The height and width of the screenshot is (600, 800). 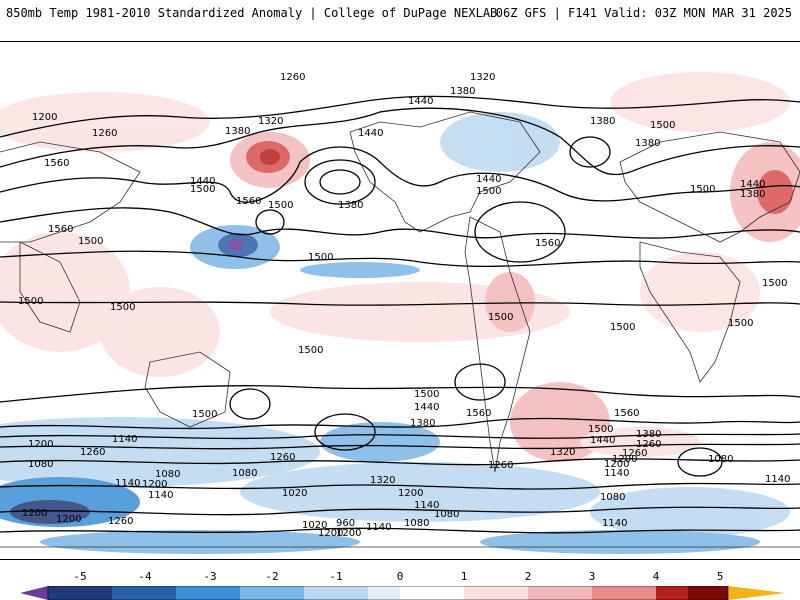 What do you see at coordinates (402, 593) in the screenshot?
I see `colorbar-strip` at bounding box center [402, 593].